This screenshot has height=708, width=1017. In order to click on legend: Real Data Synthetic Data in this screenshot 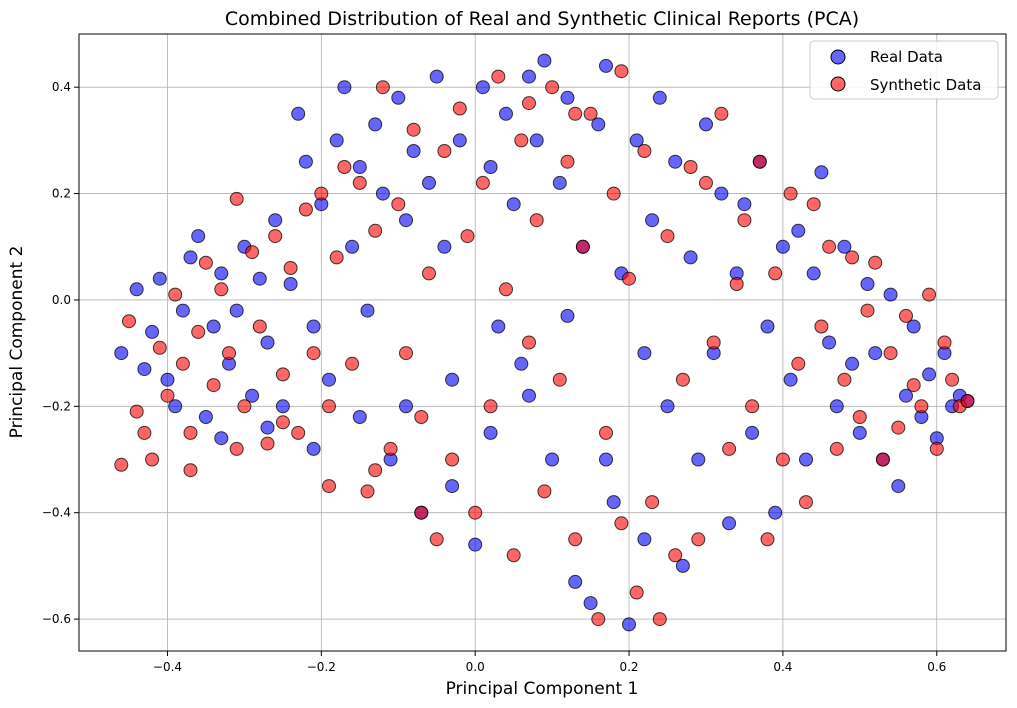, I will do `click(904, 70)`.